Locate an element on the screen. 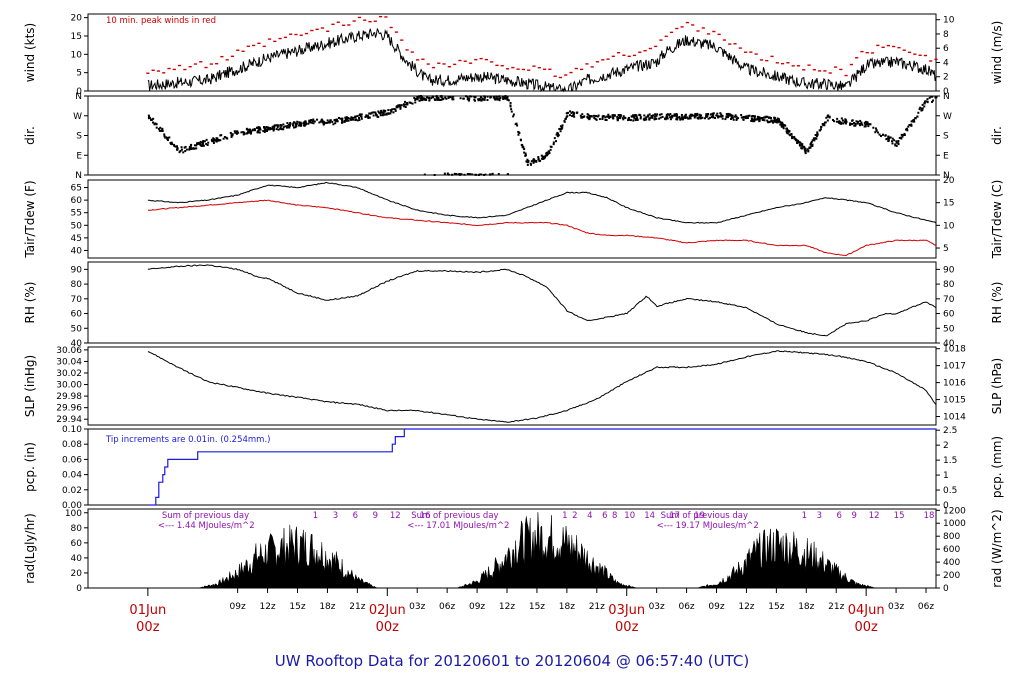 Image resolution: width=1024 pixels, height=700 pixels. series-line is located at coordinates (542, 228).